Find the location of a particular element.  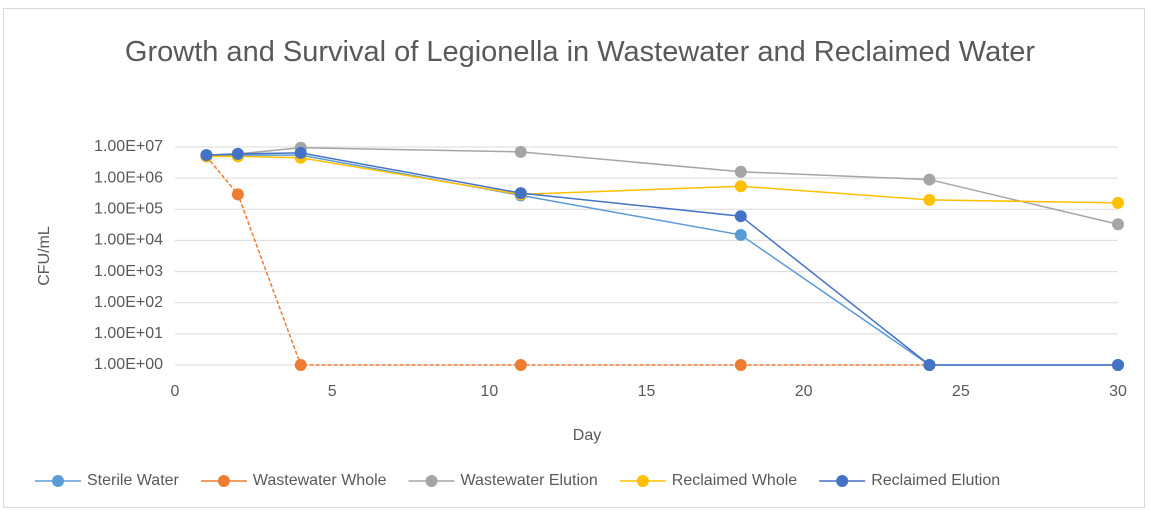

series-line is located at coordinates (662, 186).